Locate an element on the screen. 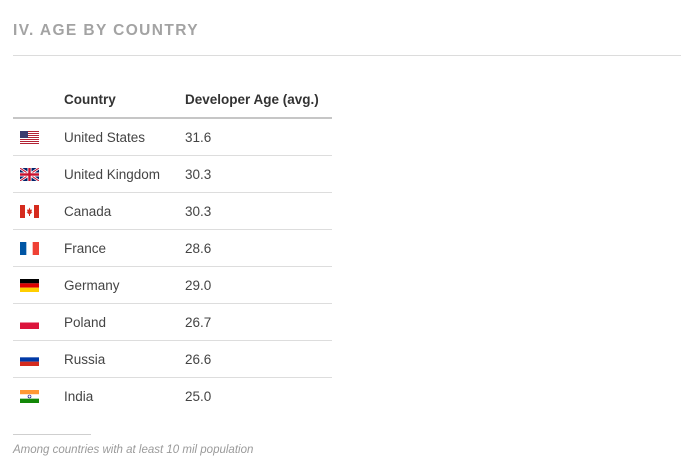 Image resolution: width=686 pixels, height=473 pixels. table-row: Canada 30.3 is located at coordinates (172, 211).